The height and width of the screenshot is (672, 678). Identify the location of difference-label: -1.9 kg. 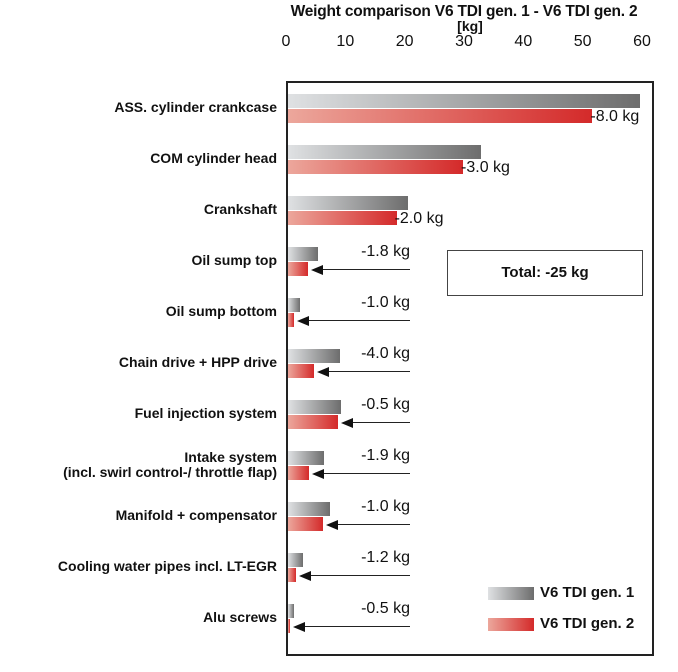
(385, 455).